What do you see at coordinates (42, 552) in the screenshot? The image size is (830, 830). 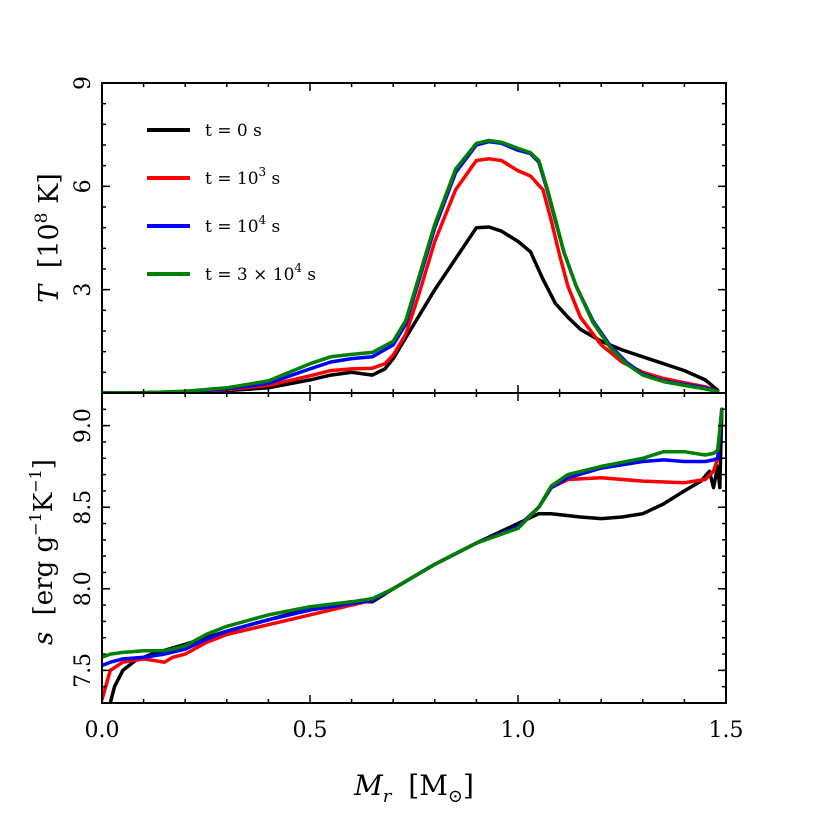 I see `bottom-y-axis-label: s [erg g−1K−1]` at bounding box center [42, 552].